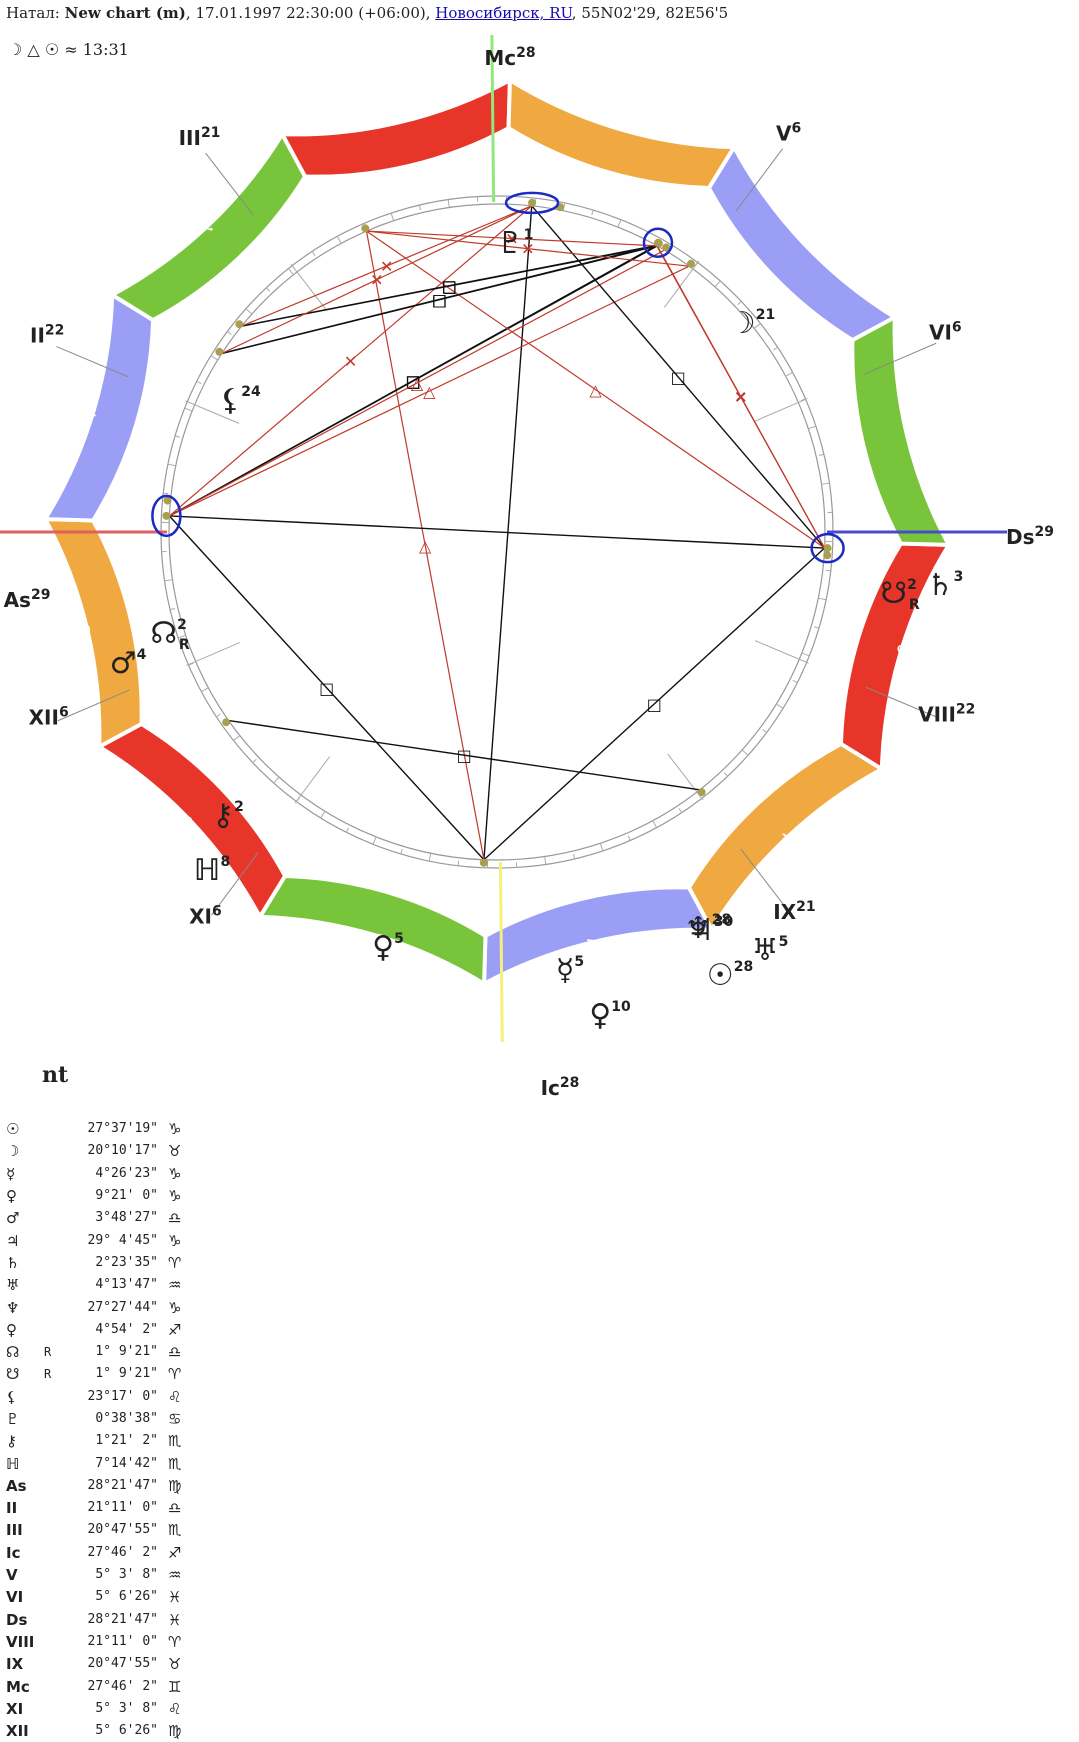 The height and width of the screenshot is (1742, 1079). Describe the element at coordinates (350, 361) in the screenshot. I see `aspect-glyph-quincunx: ✕` at that location.